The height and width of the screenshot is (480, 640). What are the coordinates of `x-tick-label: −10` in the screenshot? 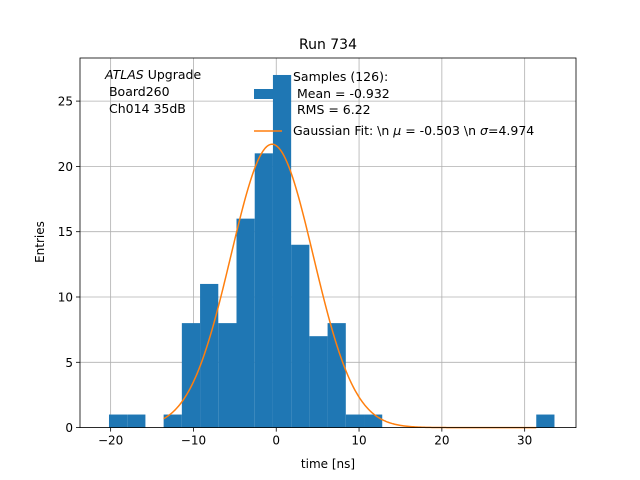 It's located at (193, 441).